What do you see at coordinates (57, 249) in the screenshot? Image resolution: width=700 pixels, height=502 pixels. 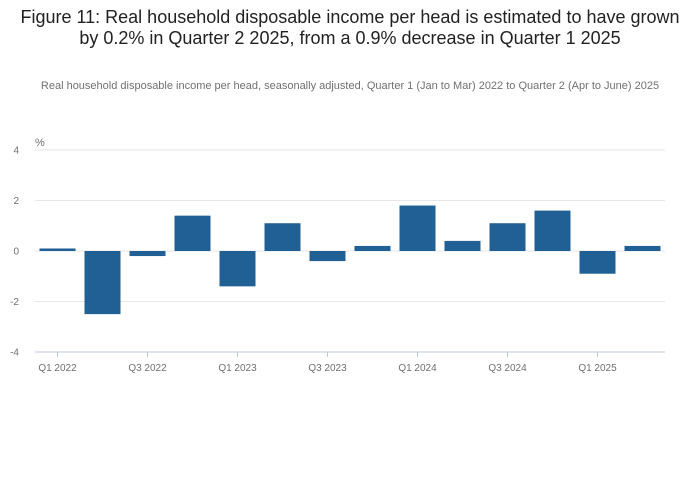 I see `bar-q1-2022` at bounding box center [57, 249].